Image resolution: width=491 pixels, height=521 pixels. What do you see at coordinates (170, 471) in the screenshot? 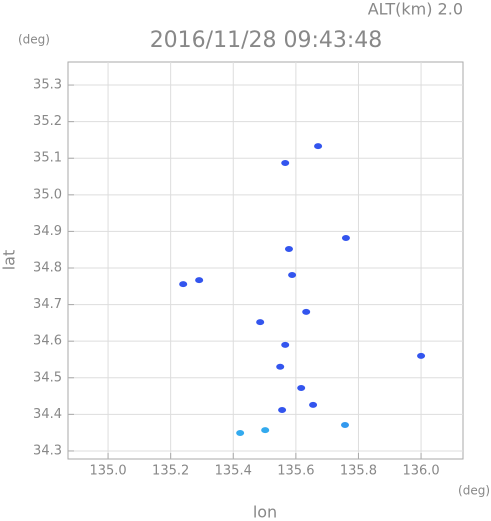
I see `x-tick-label: 135.2` at bounding box center [170, 471].